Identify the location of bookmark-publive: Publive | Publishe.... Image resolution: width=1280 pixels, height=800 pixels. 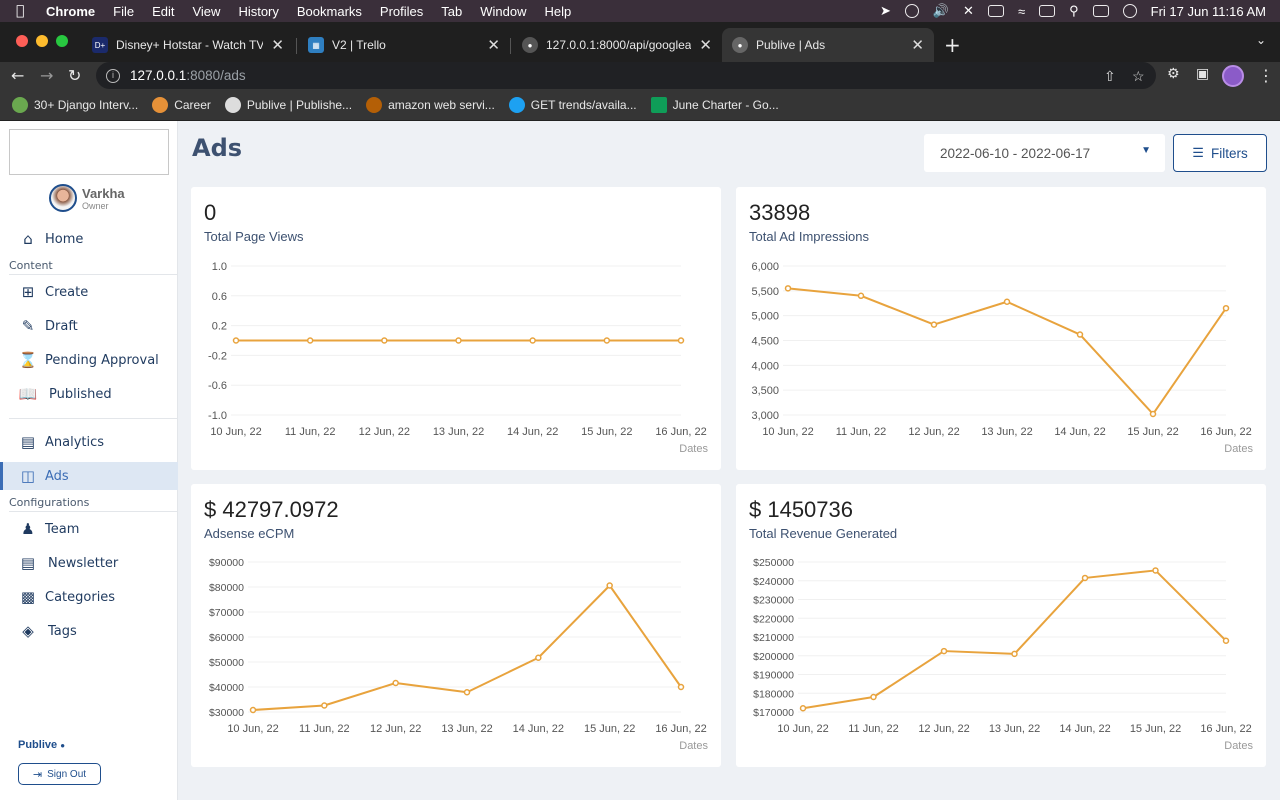
(288, 105).